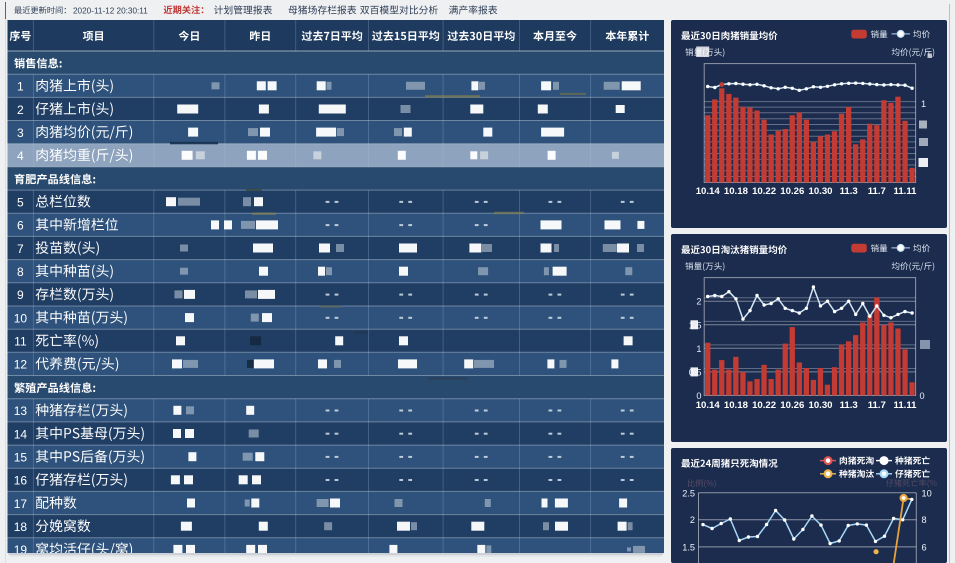 The height and width of the screenshot is (563, 955). What do you see at coordinates (20, 249) in the screenshot?
I see `svg-text: 7` at bounding box center [20, 249].